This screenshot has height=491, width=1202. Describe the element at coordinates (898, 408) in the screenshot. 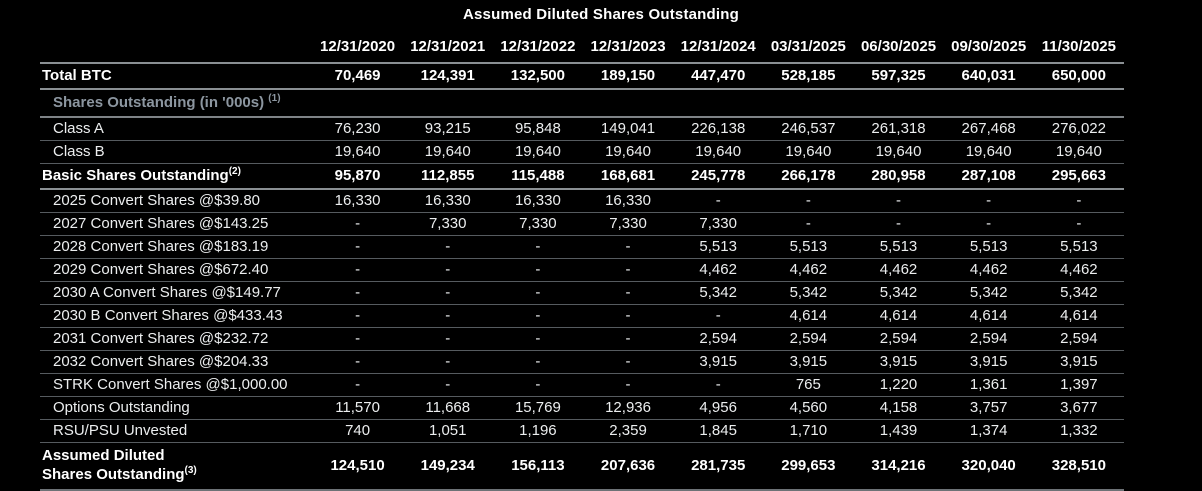

I see `cell-value: 4,158` at that location.